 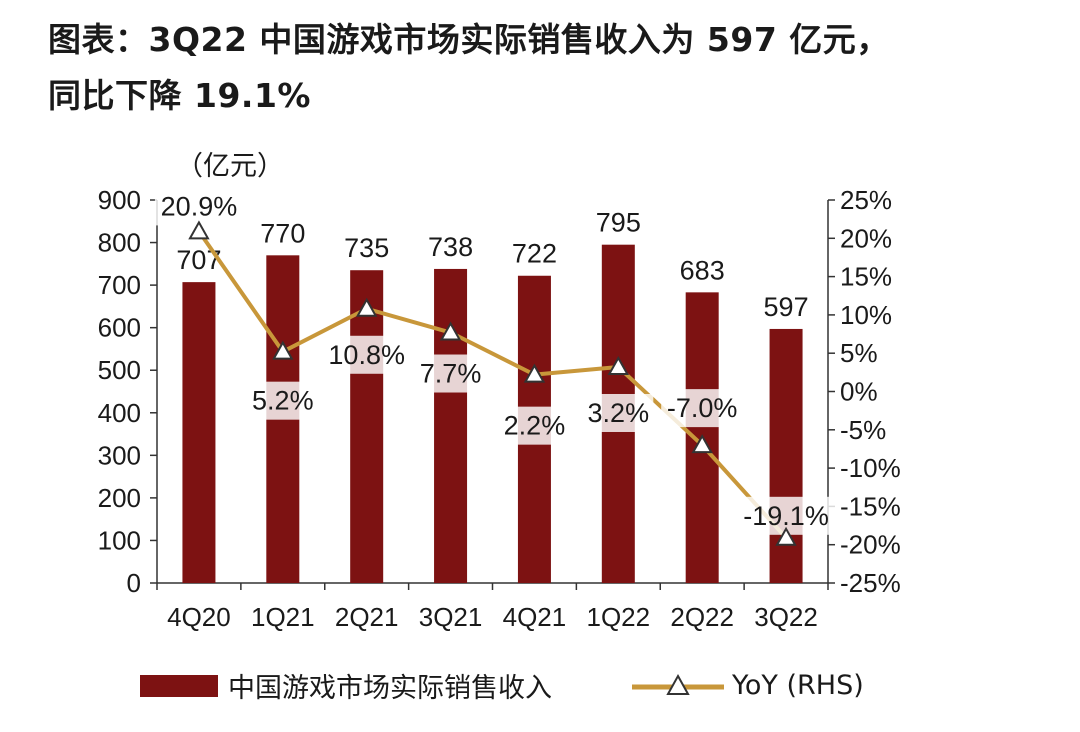 I want to click on x-tick-label-0: 4Q20, so click(x=199, y=617).